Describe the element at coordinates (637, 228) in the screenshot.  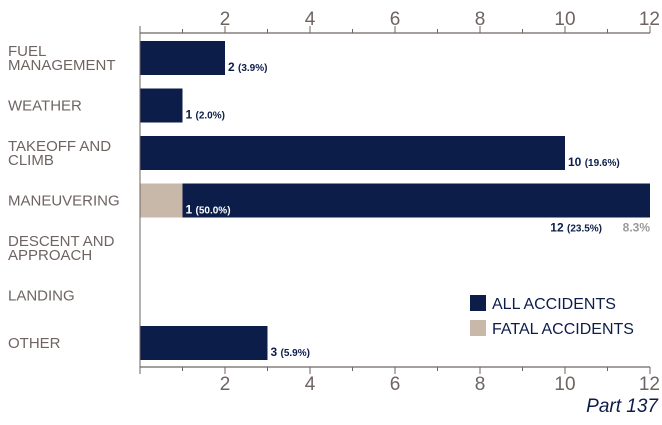
I see `data-label-extra-percent: 8.3%` at that location.